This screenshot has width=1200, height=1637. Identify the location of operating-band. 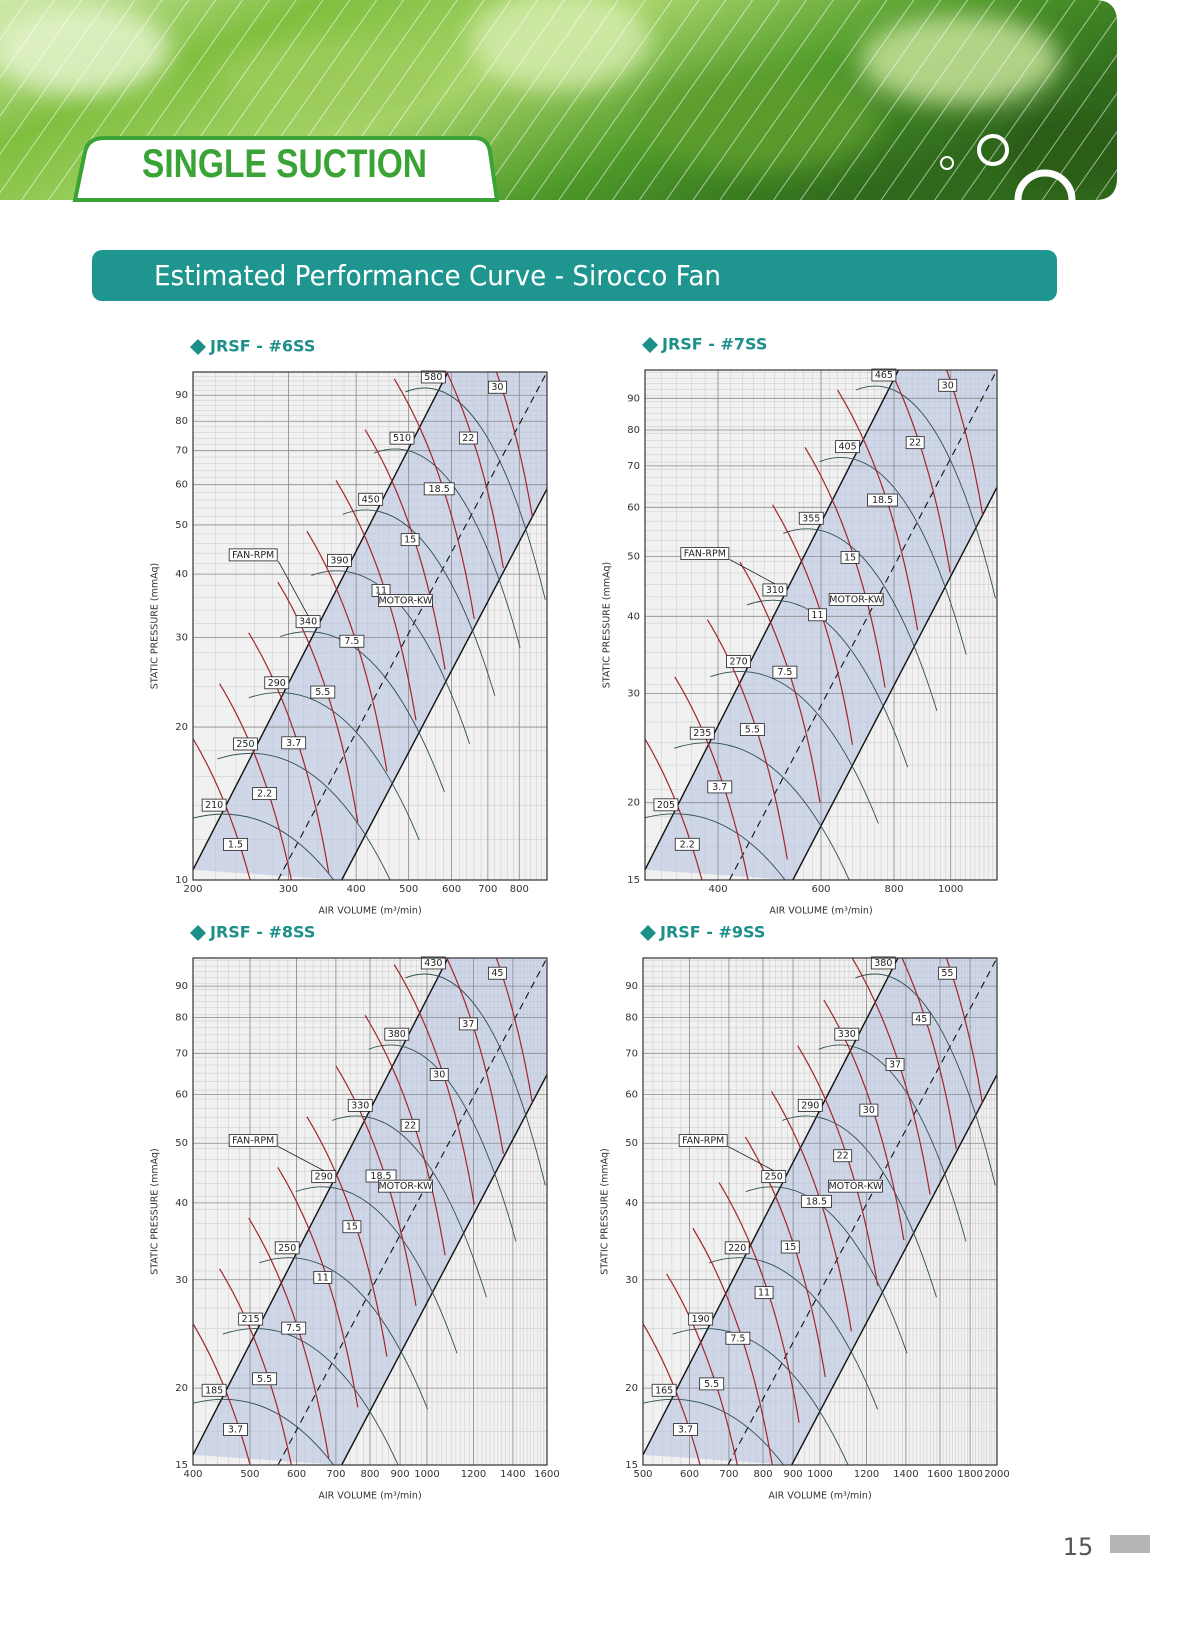
(370, 626).